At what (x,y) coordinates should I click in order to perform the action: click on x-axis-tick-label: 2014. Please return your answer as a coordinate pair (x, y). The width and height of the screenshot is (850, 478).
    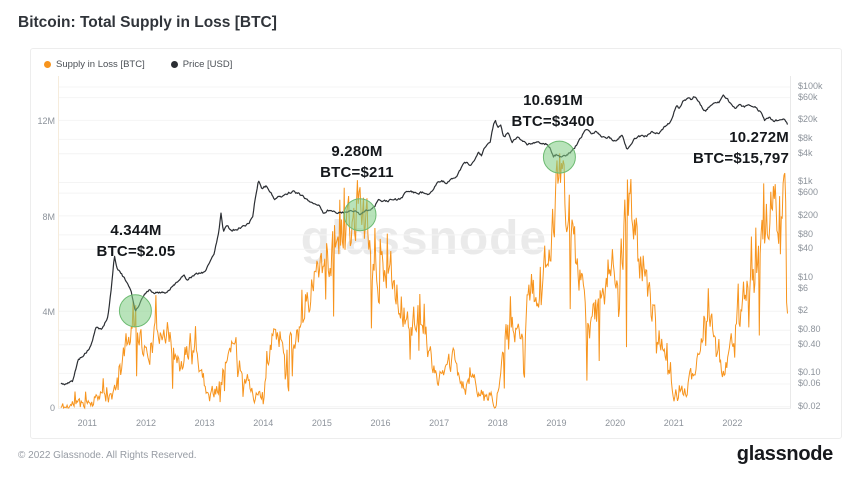
    Looking at the image, I should click on (263, 423).